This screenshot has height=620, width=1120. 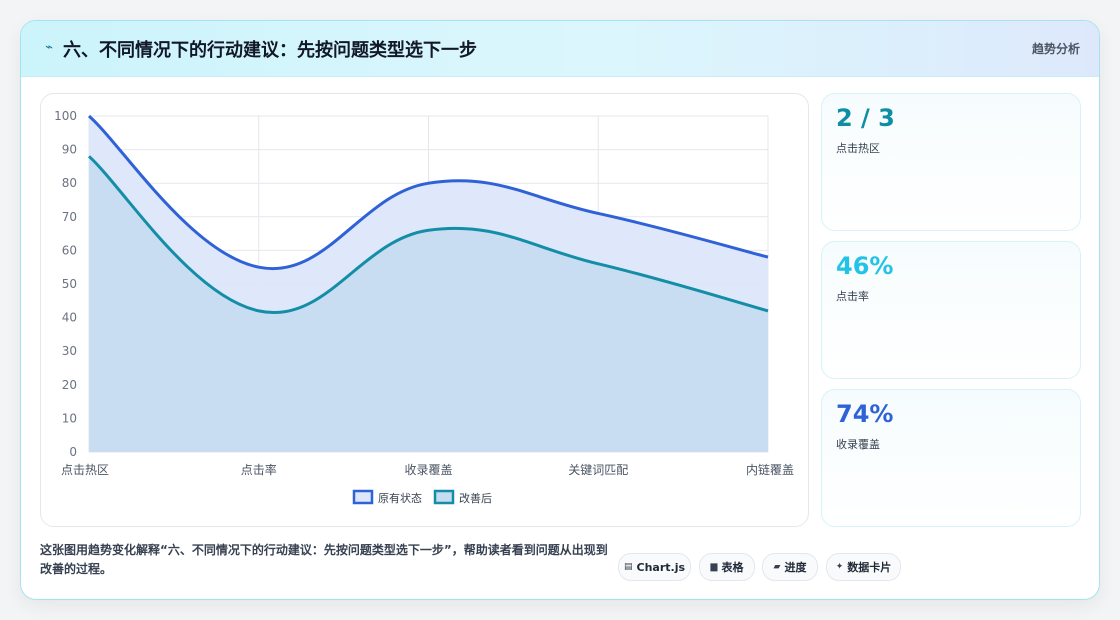 What do you see at coordinates (839, 567) in the screenshot?
I see `sparkle-icon: ✦` at bounding box center [839, 567].